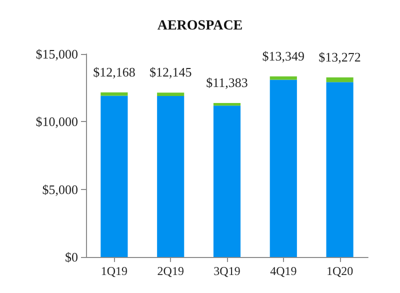  I want to click on x-tick-label: 3Q19, so click(227, 271).